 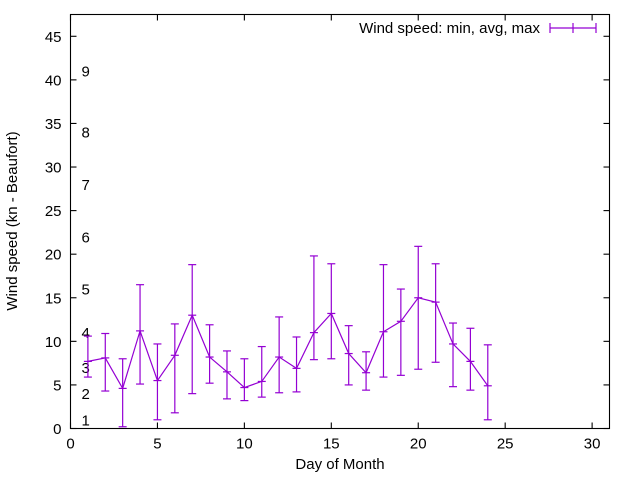 What do you see at coordinates (86, 333) in the screenshot?
I see `beaufort-label: 4` at bounding box center [86, 333].